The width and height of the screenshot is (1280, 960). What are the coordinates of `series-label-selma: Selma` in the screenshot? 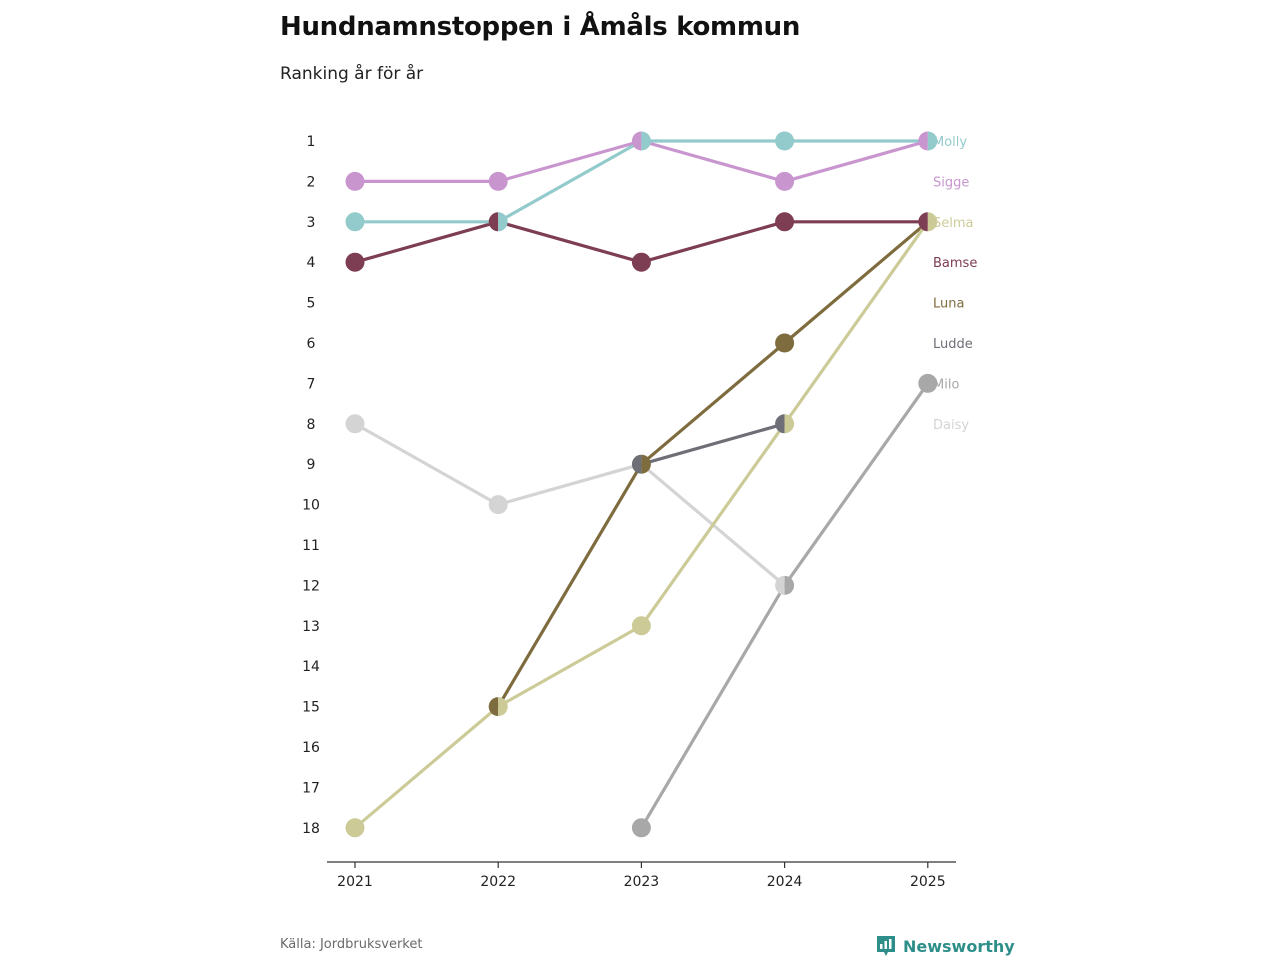 It's located at (953, 223).